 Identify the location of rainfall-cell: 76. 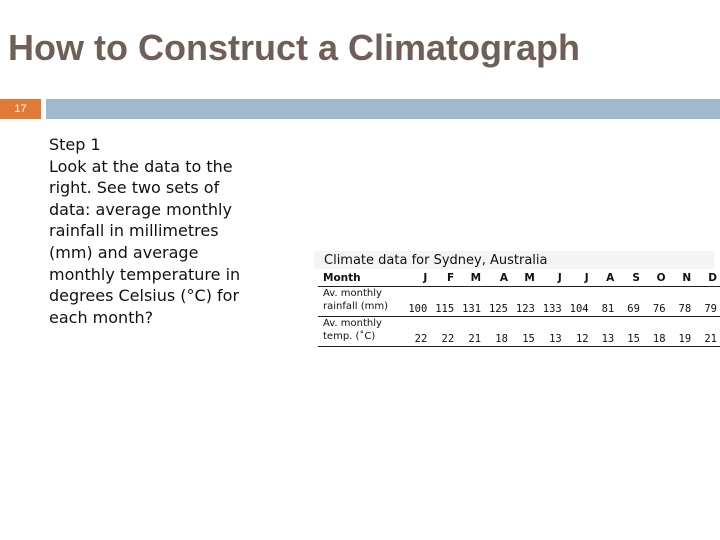
(655, 301).